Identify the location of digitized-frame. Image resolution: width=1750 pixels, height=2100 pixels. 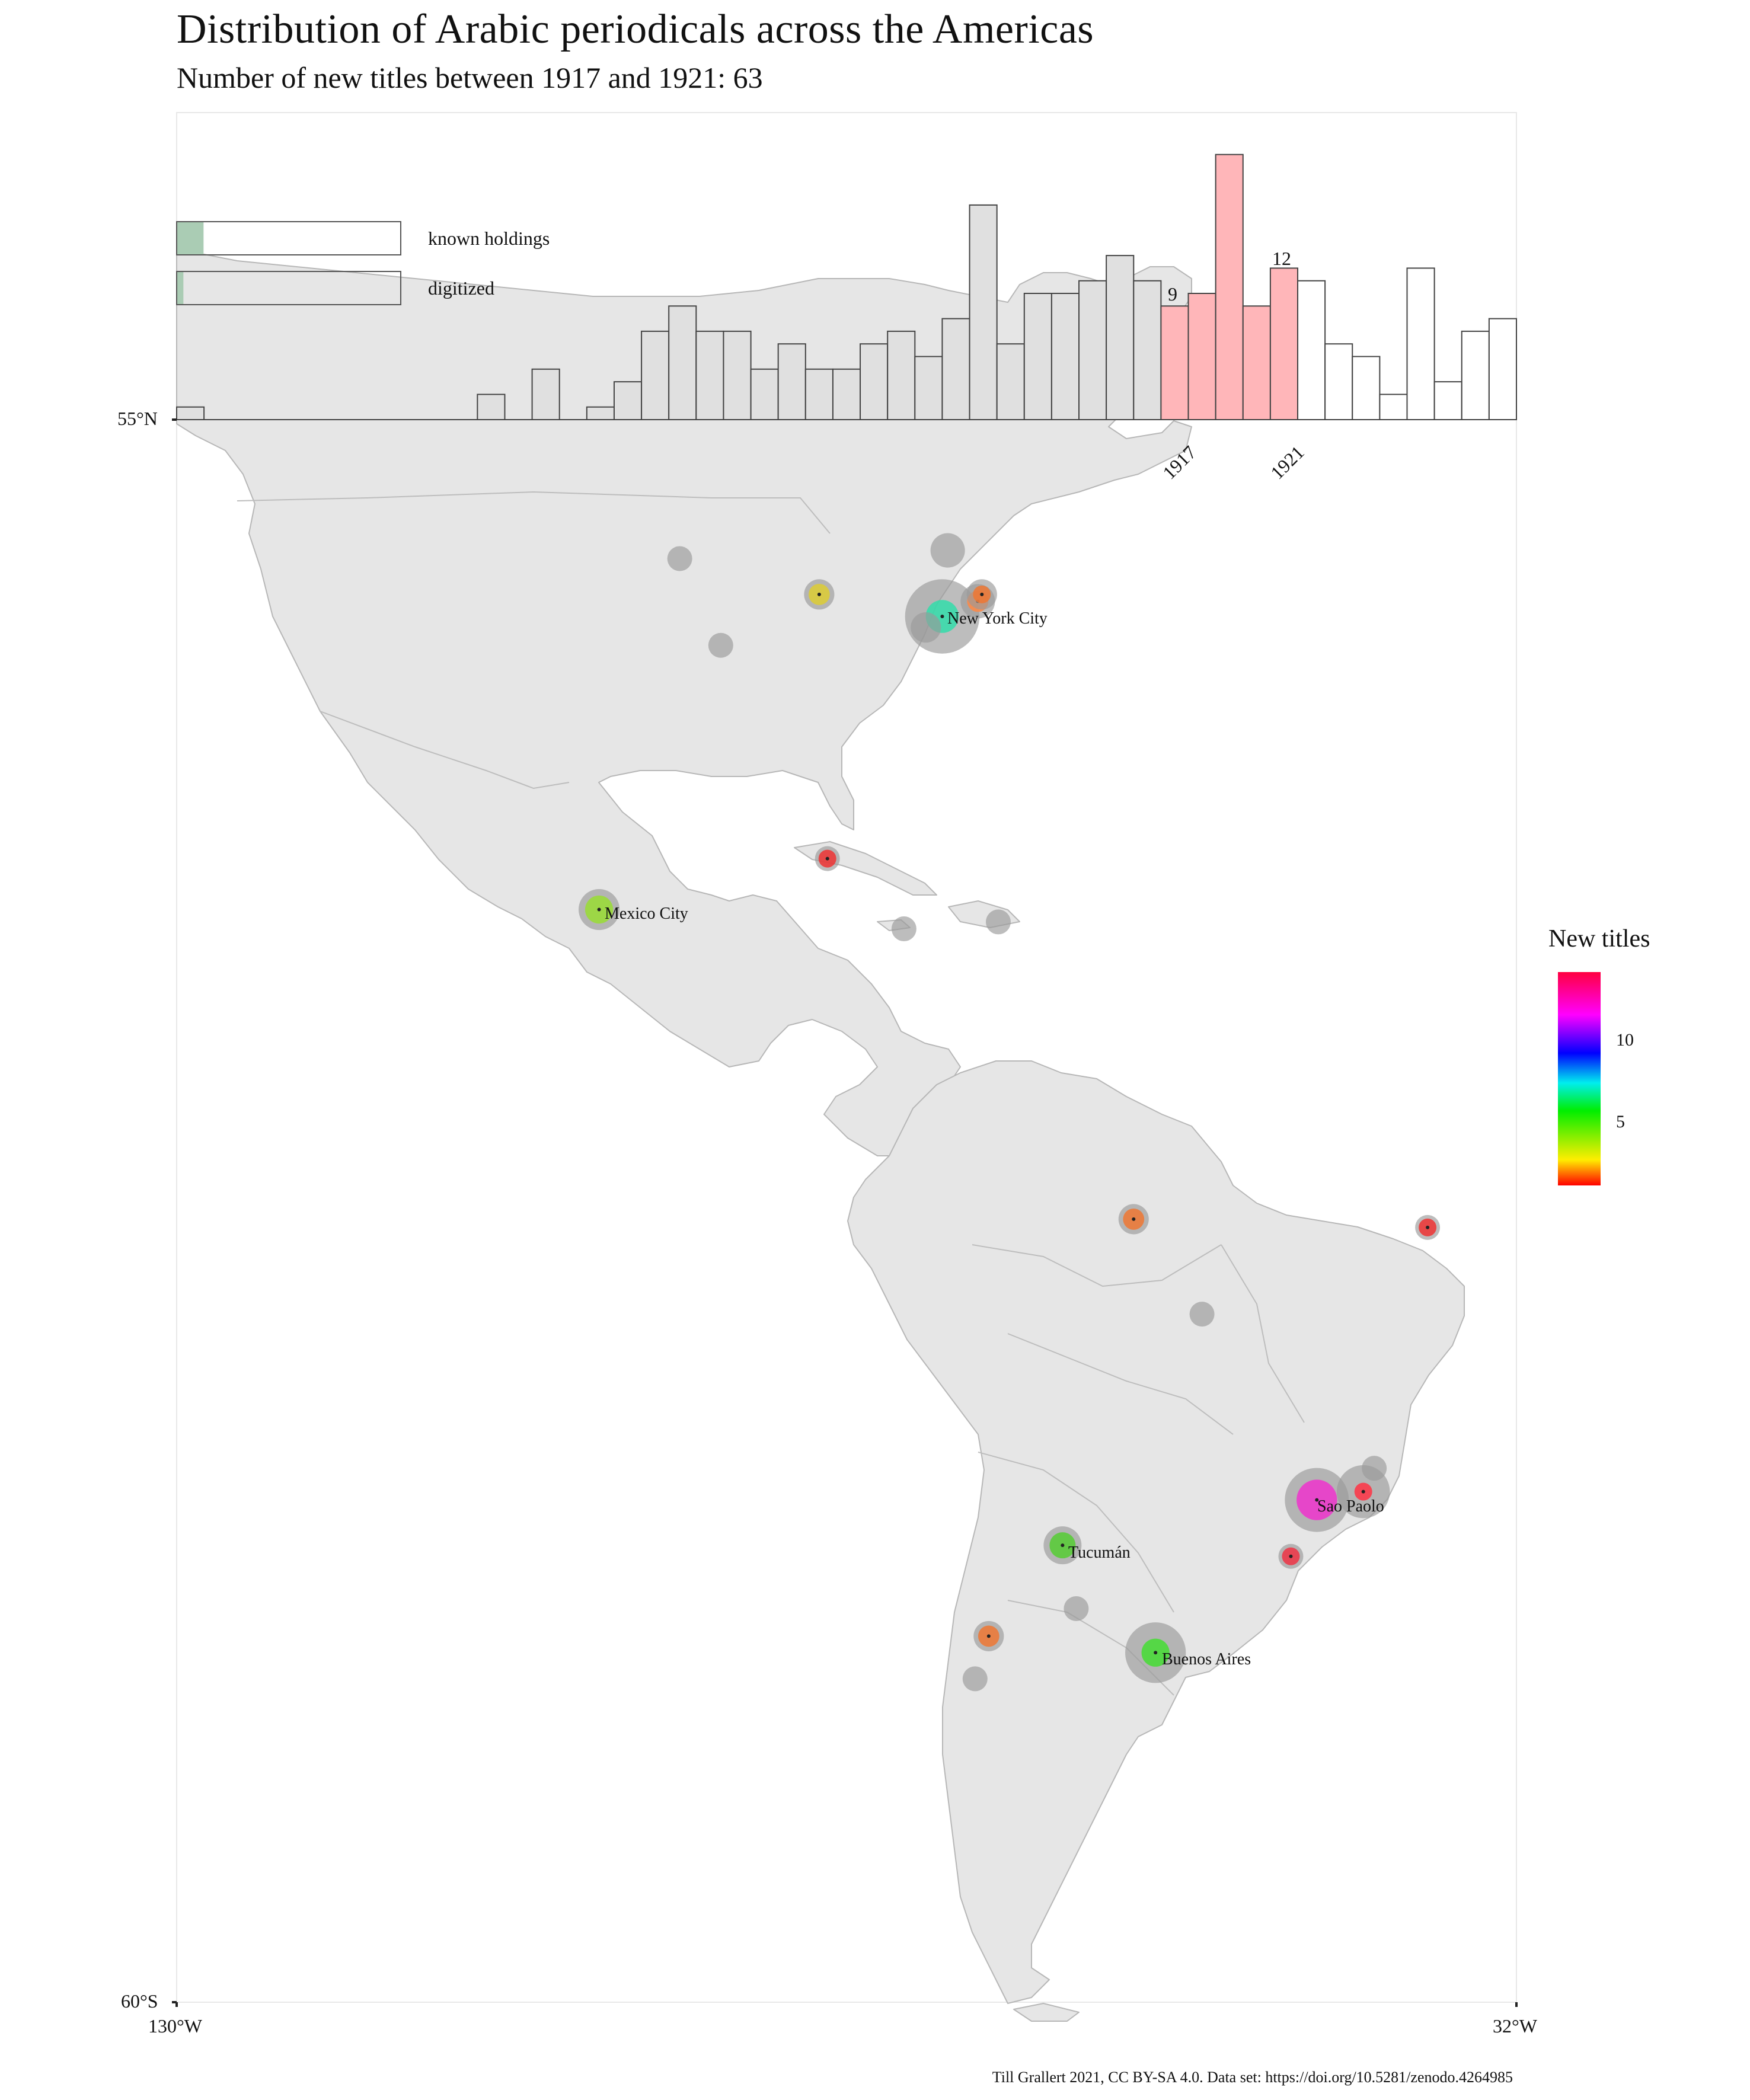
(288, 288).